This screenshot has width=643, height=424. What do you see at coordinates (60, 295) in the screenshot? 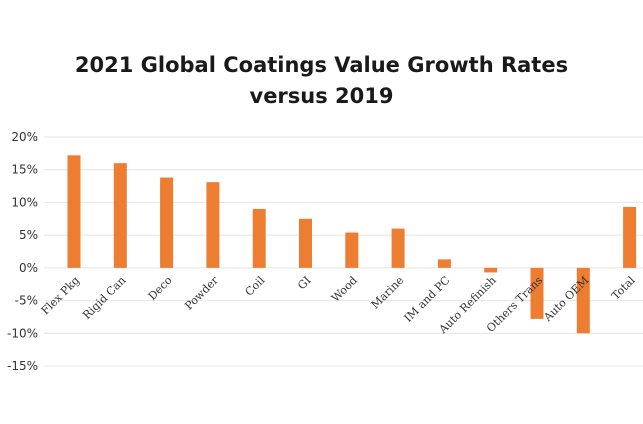
I see `x-tick-label: Flex Pkg` at bounding box center [60, 295].